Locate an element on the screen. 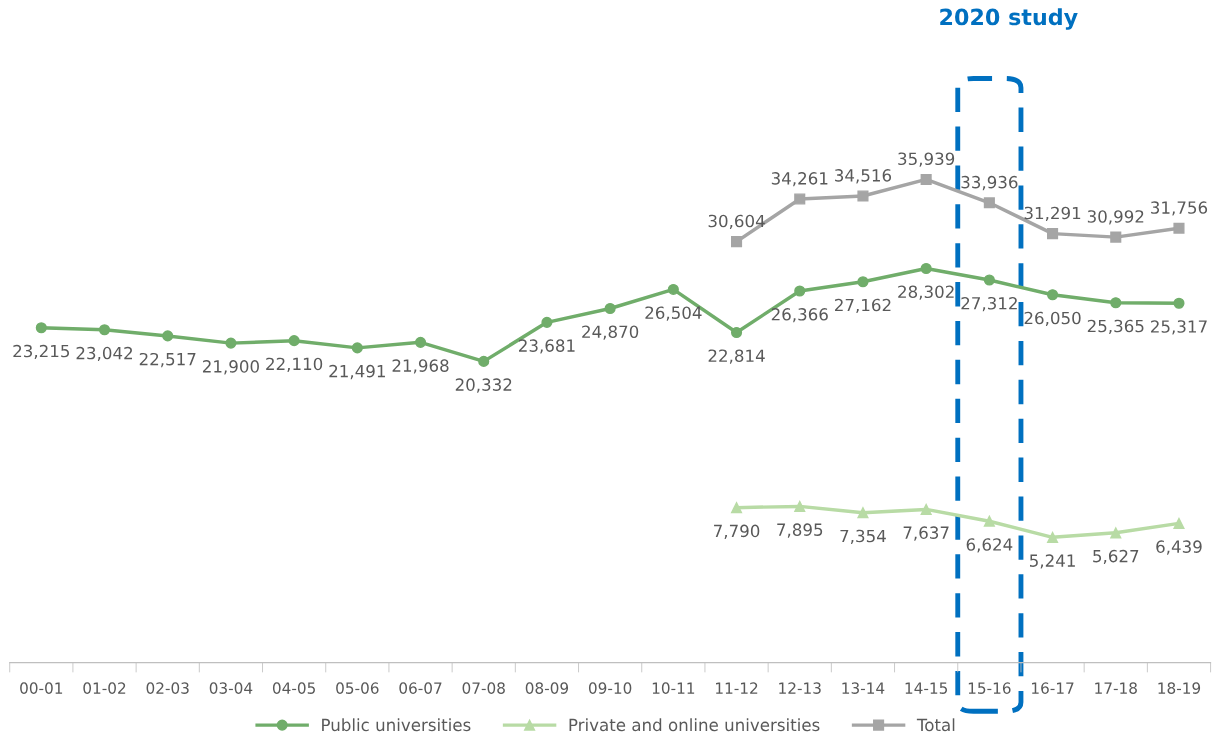  x-tick-label: 05-06 is located at coordinates (357, 688).